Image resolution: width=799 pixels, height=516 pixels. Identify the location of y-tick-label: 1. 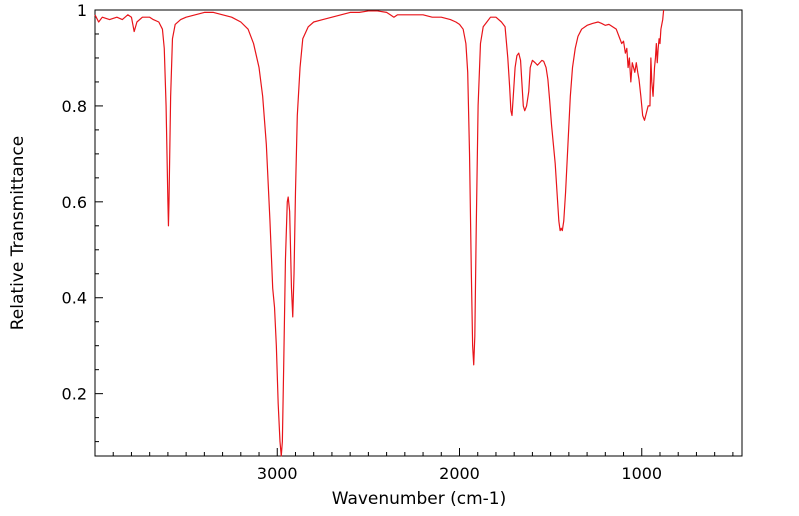
(82, 10).